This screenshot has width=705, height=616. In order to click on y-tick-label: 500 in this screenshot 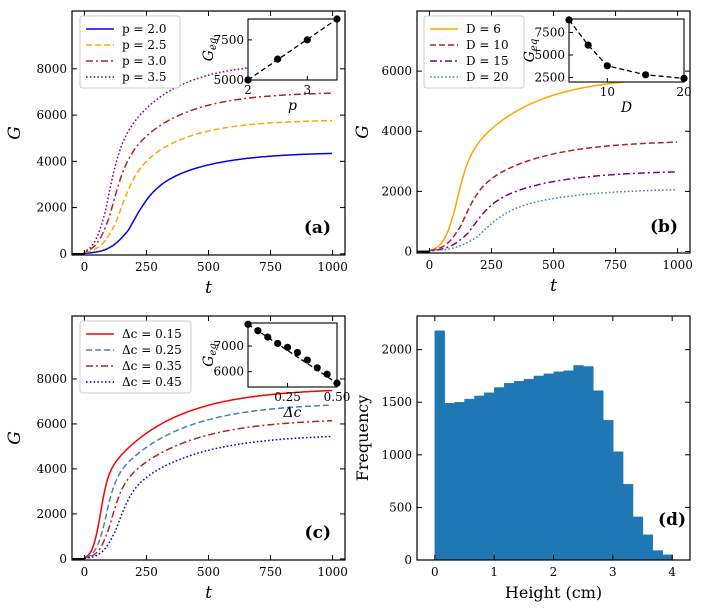, I will do `click(400, 507)`.